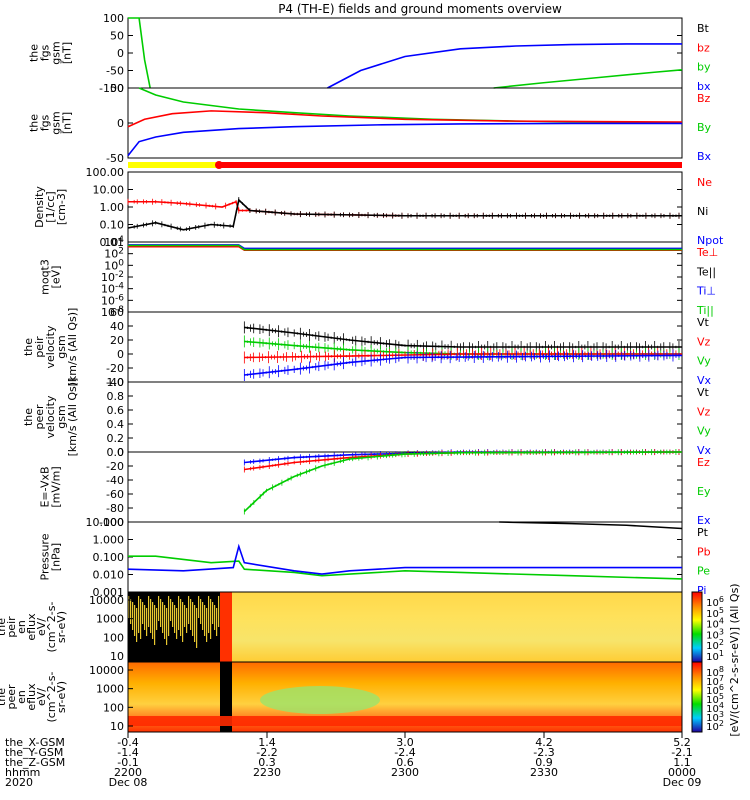  I want to click on x-axis-value: -2.4, so click(404, 752).